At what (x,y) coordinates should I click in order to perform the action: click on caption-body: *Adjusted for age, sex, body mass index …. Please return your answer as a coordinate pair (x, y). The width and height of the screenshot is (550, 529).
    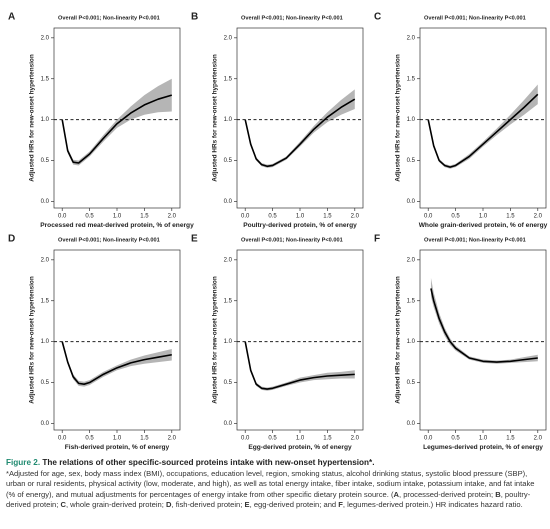
    Looking at the image, I should click on (275, 489).